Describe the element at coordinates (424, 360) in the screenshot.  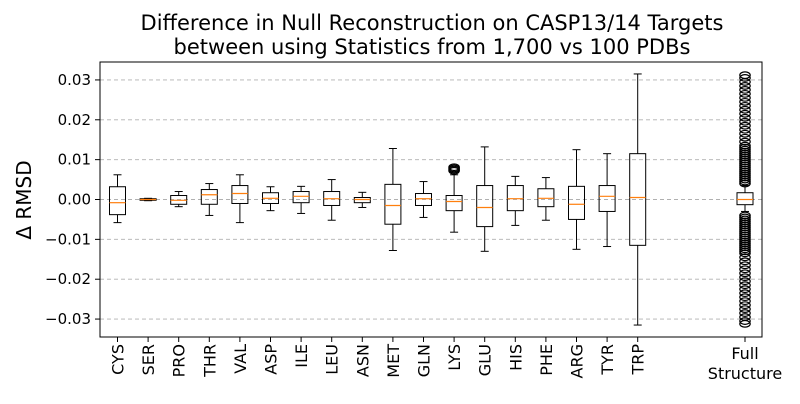
I see `x-tick-label: GLN` at that location.